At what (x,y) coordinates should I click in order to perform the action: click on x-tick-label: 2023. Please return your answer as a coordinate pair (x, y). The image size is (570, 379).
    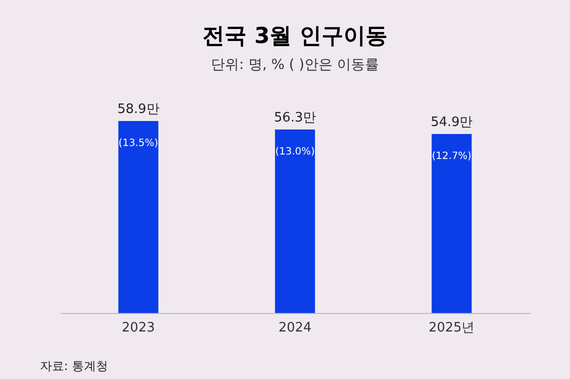
    Looking at the image, I should click on (138, 328).